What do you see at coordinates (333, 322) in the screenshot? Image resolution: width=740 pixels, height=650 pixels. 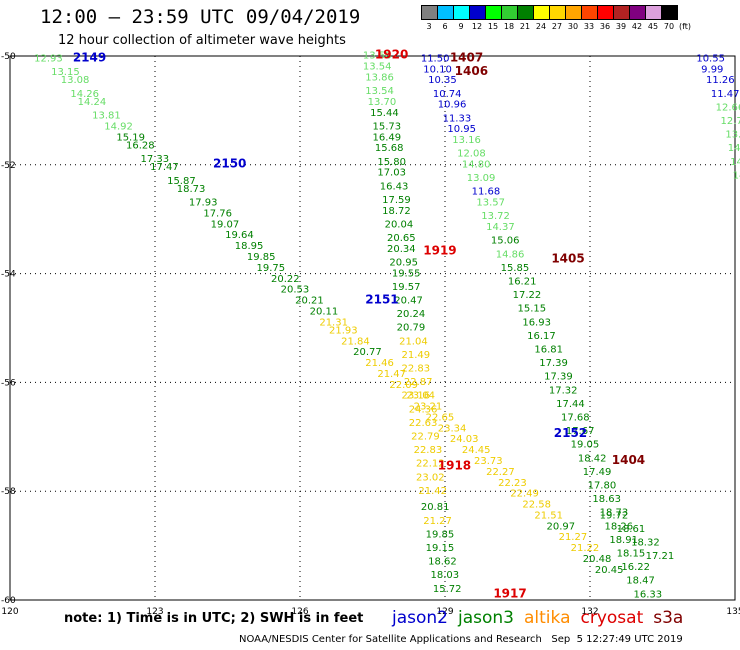 I see `wave-height-value: 21.31` at bounding box center [333, 322].